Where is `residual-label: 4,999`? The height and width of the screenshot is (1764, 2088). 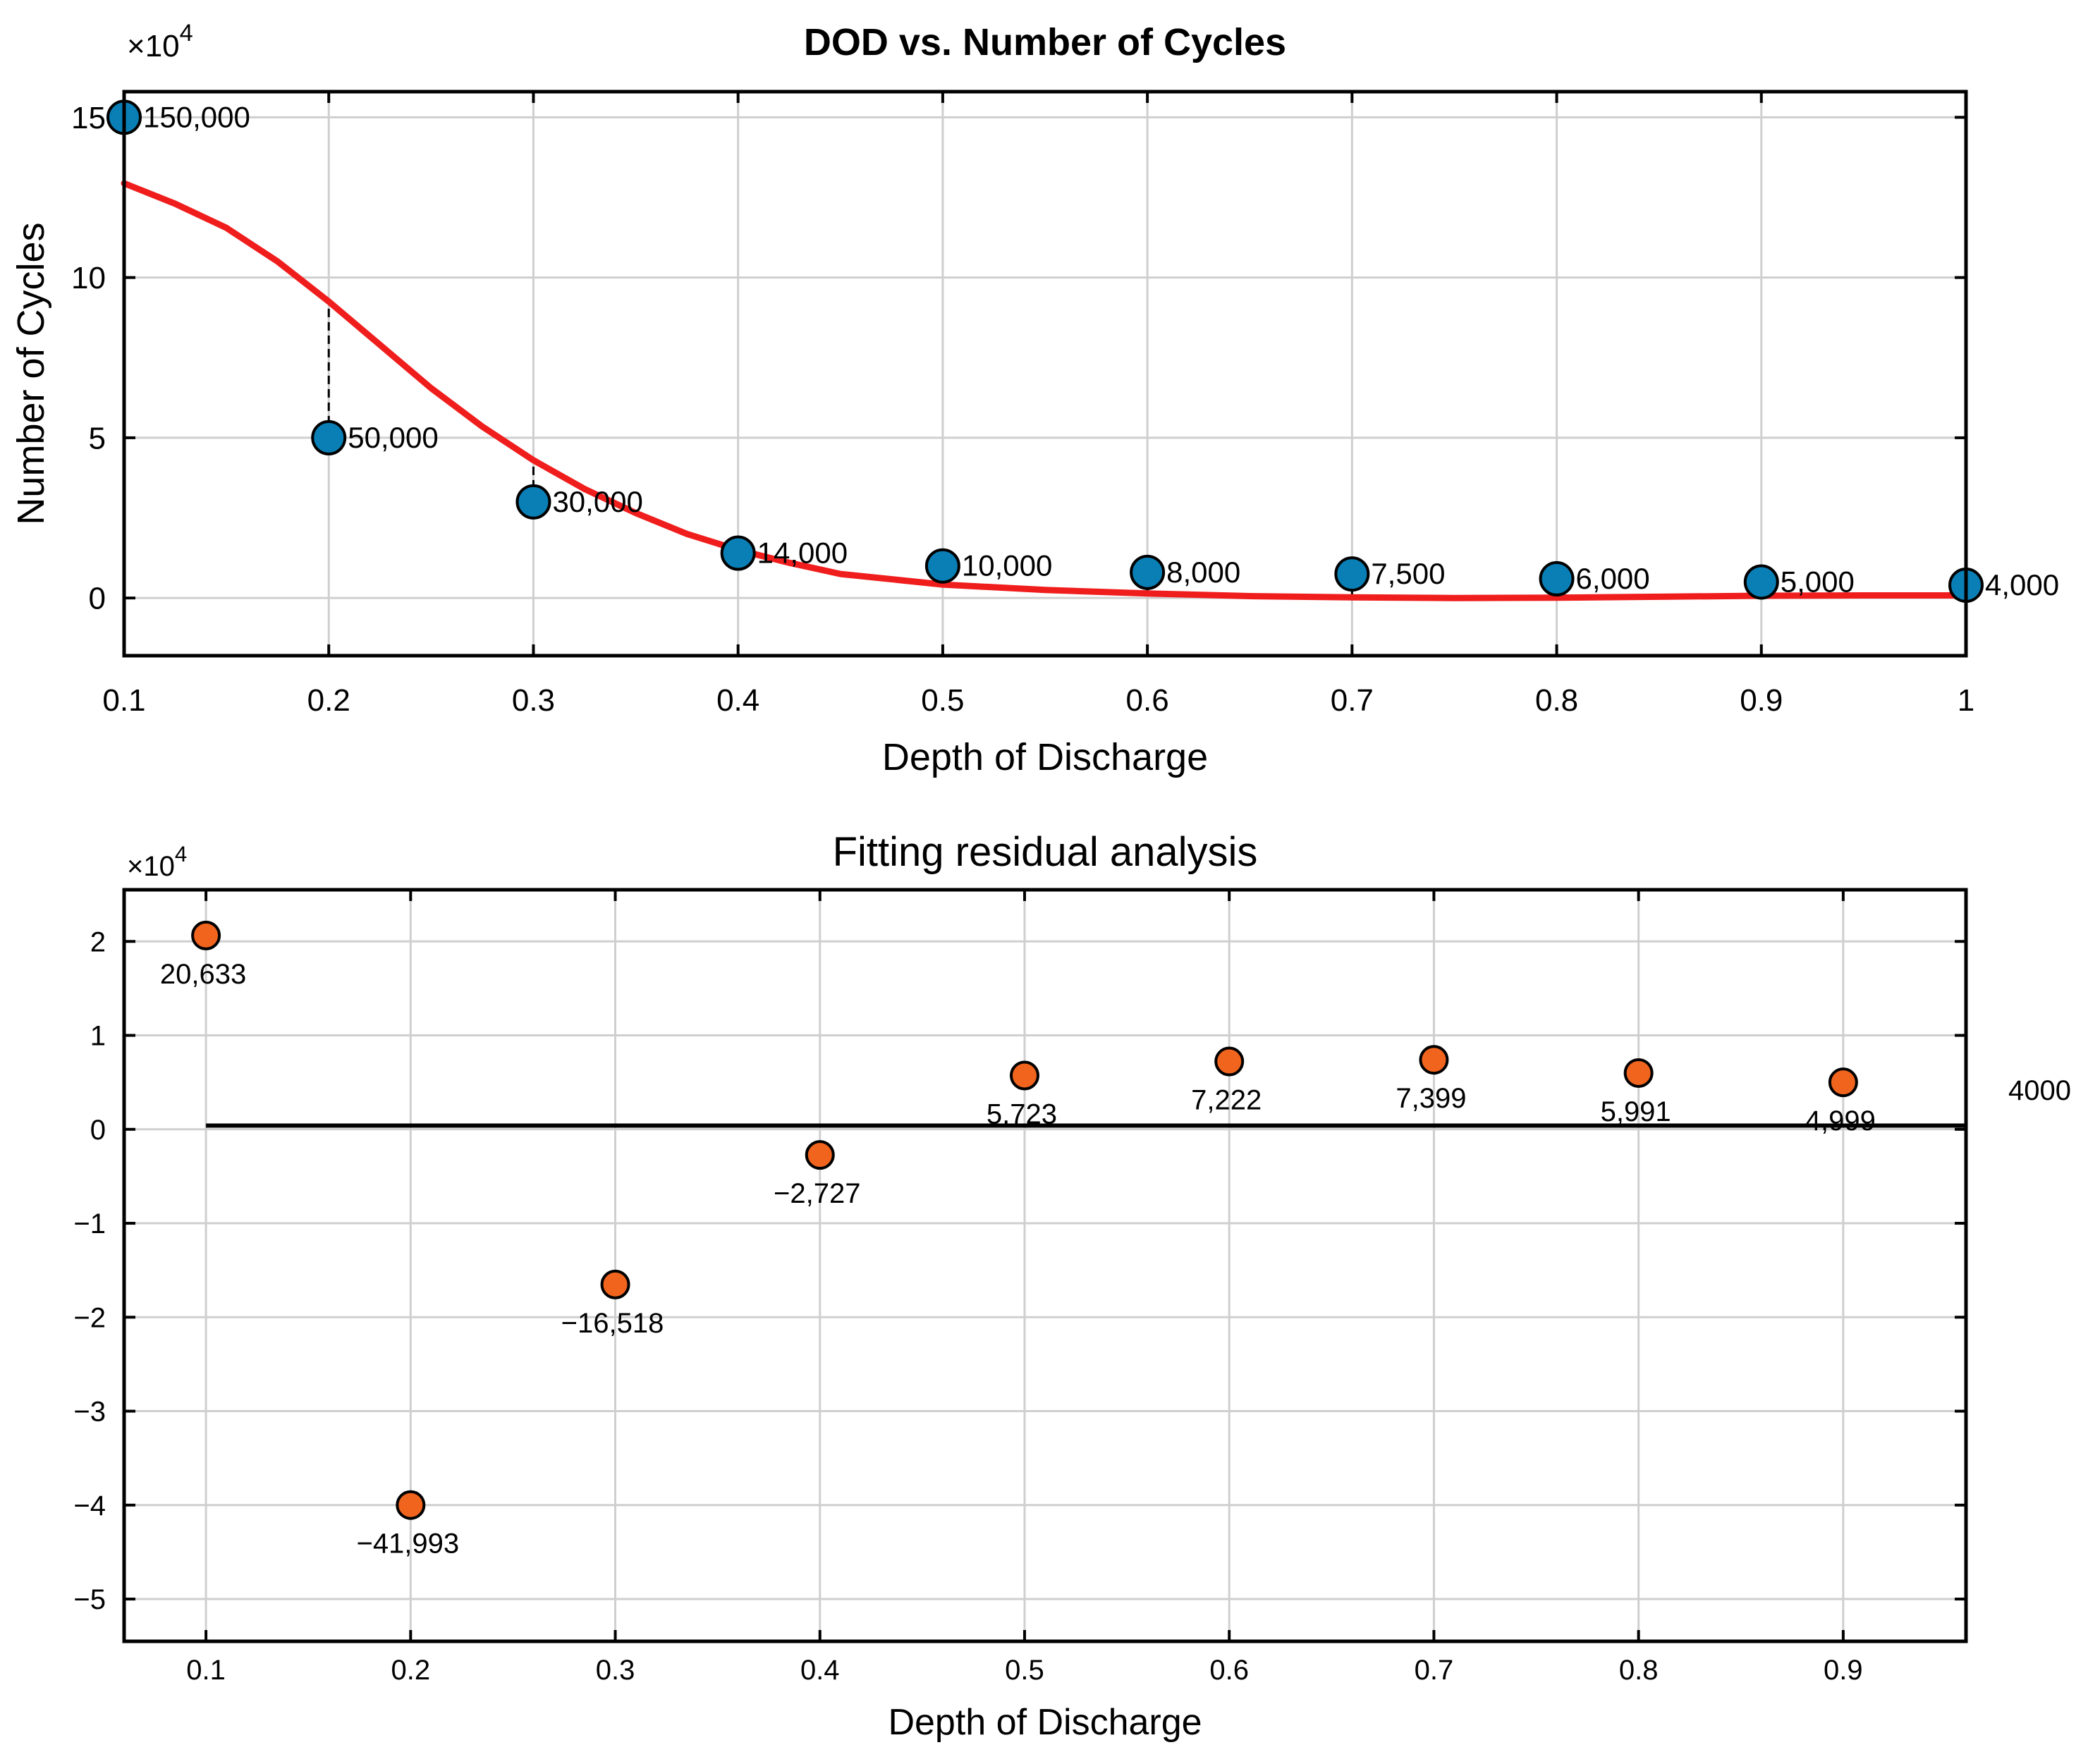 residual-label: 4,999 is located at coordinates (1840, 1121).